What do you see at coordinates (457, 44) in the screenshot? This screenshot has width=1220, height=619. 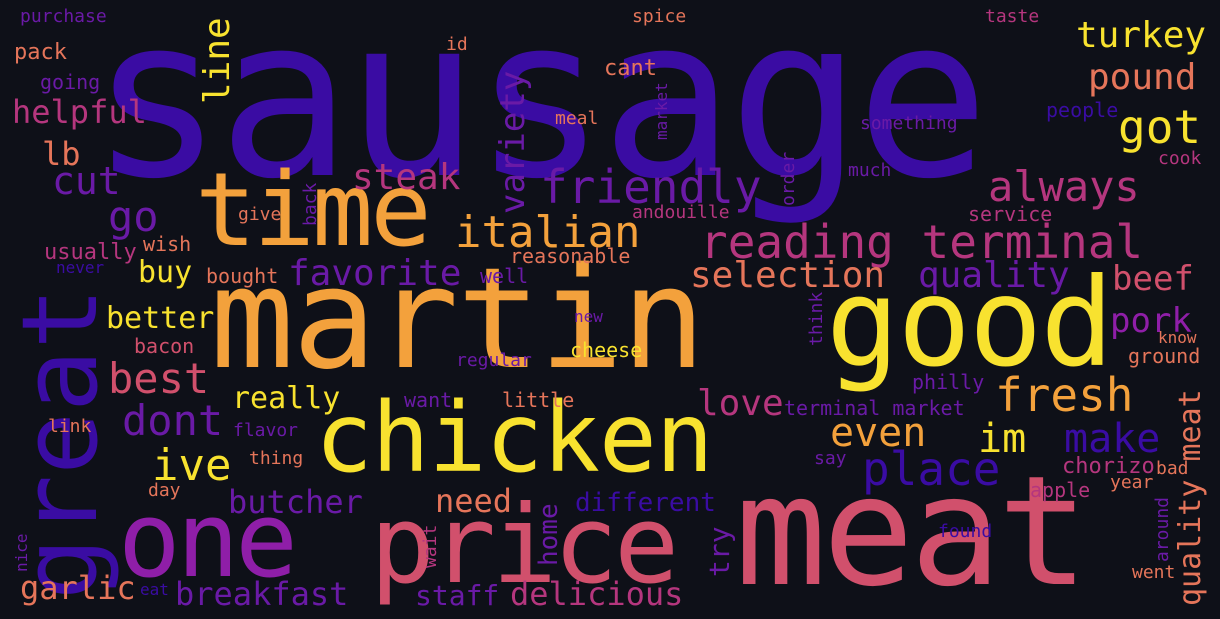 I see `word-id: id` at bounding box center [457, 44].